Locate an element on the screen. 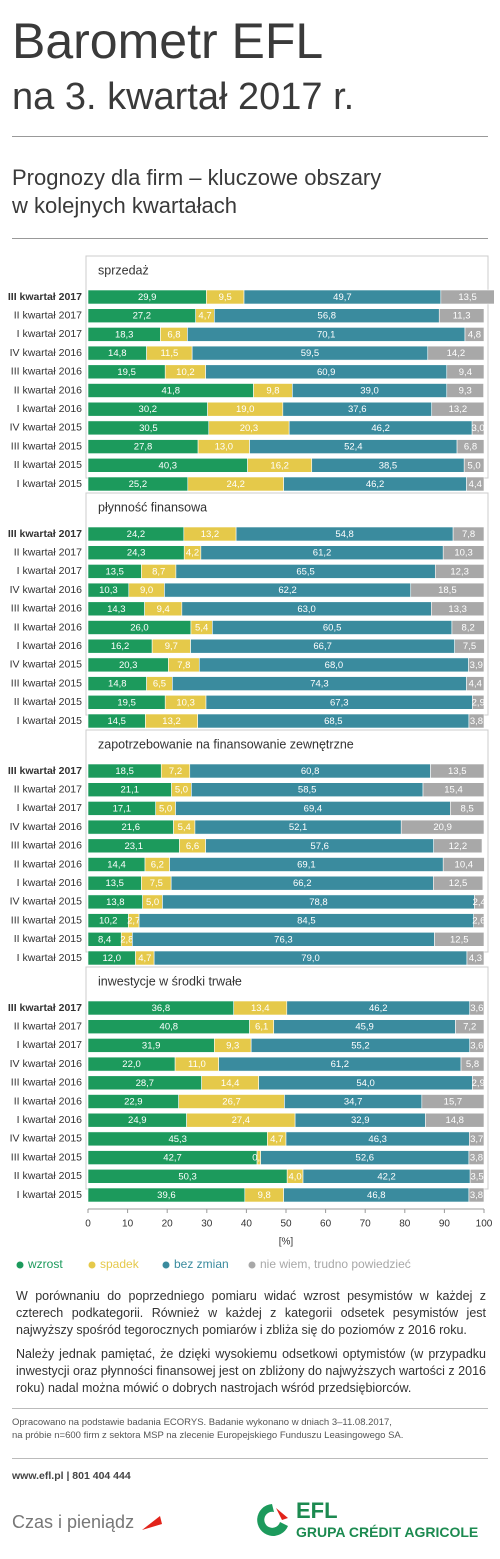 This screenshot has height=1559, width=500. value-label: 6,5 is located at coordinates (159, 684).